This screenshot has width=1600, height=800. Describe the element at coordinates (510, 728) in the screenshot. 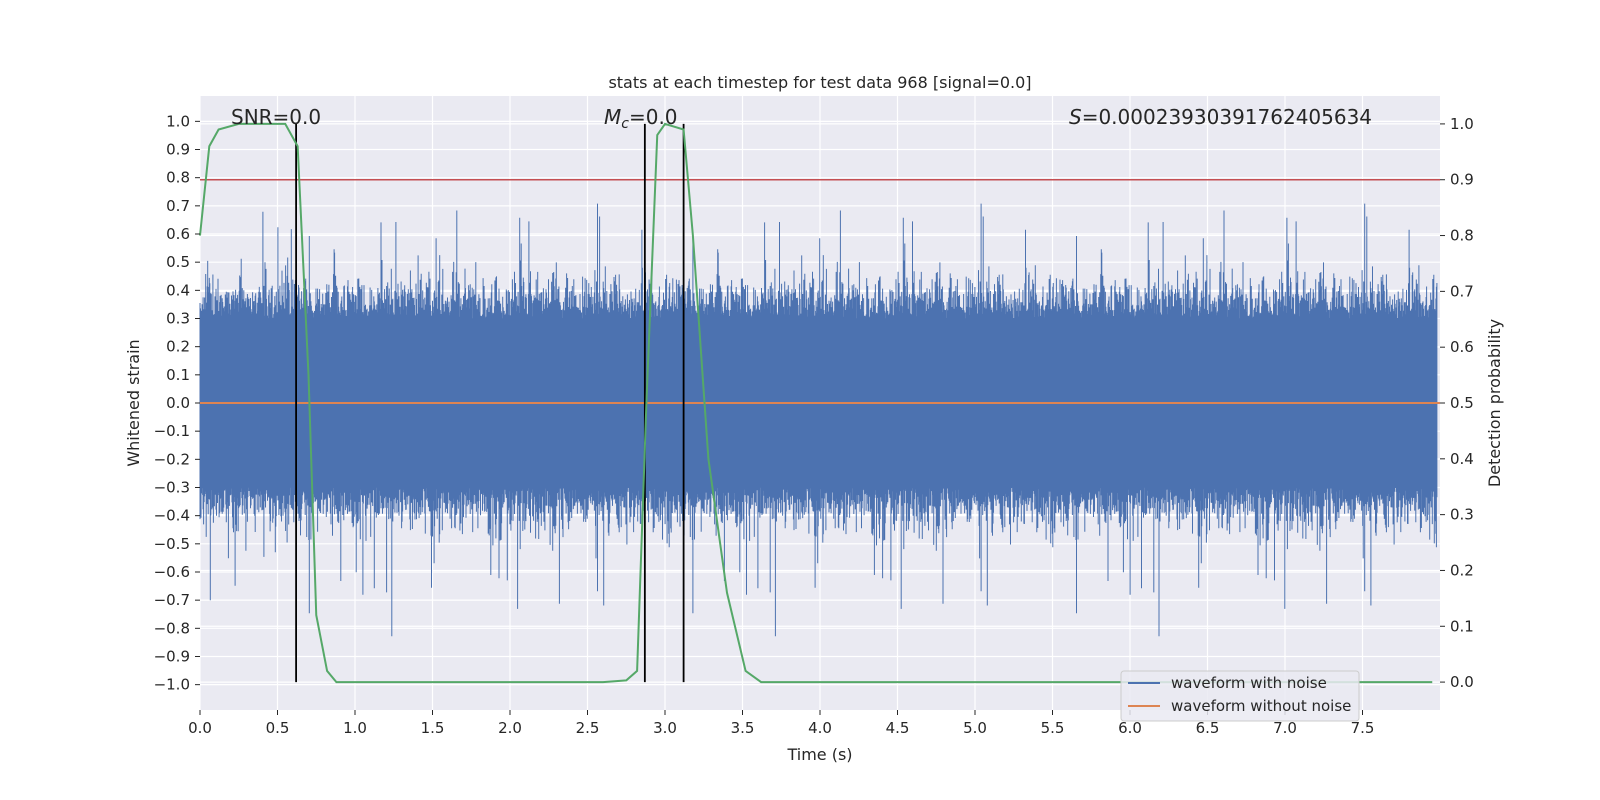

I see `x-tick-label: 2.0` at that location.